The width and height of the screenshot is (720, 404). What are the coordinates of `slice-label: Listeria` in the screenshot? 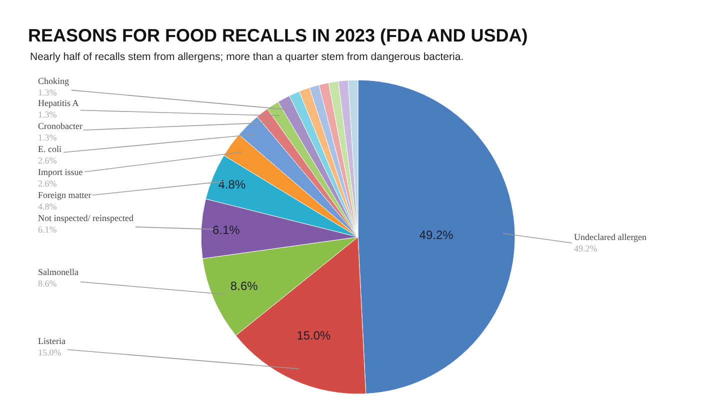 It's located at (52, 341).